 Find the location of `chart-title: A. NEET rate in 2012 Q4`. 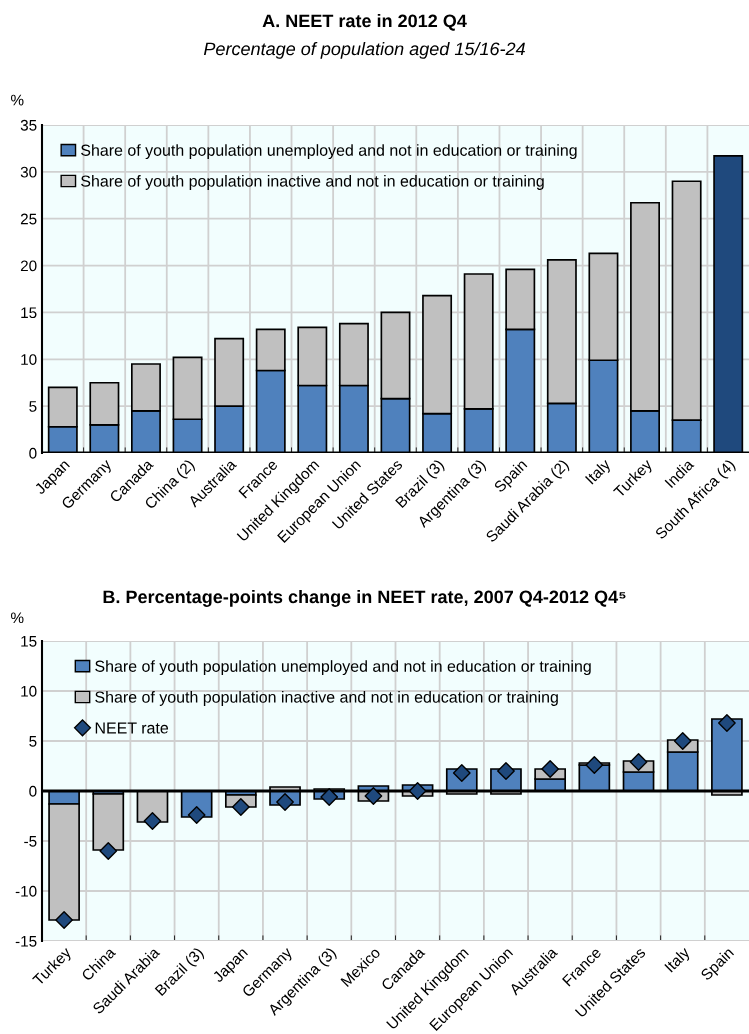

chart-title: A. NEET rate in 2012 Q4 is located at coordinates (364, 22).